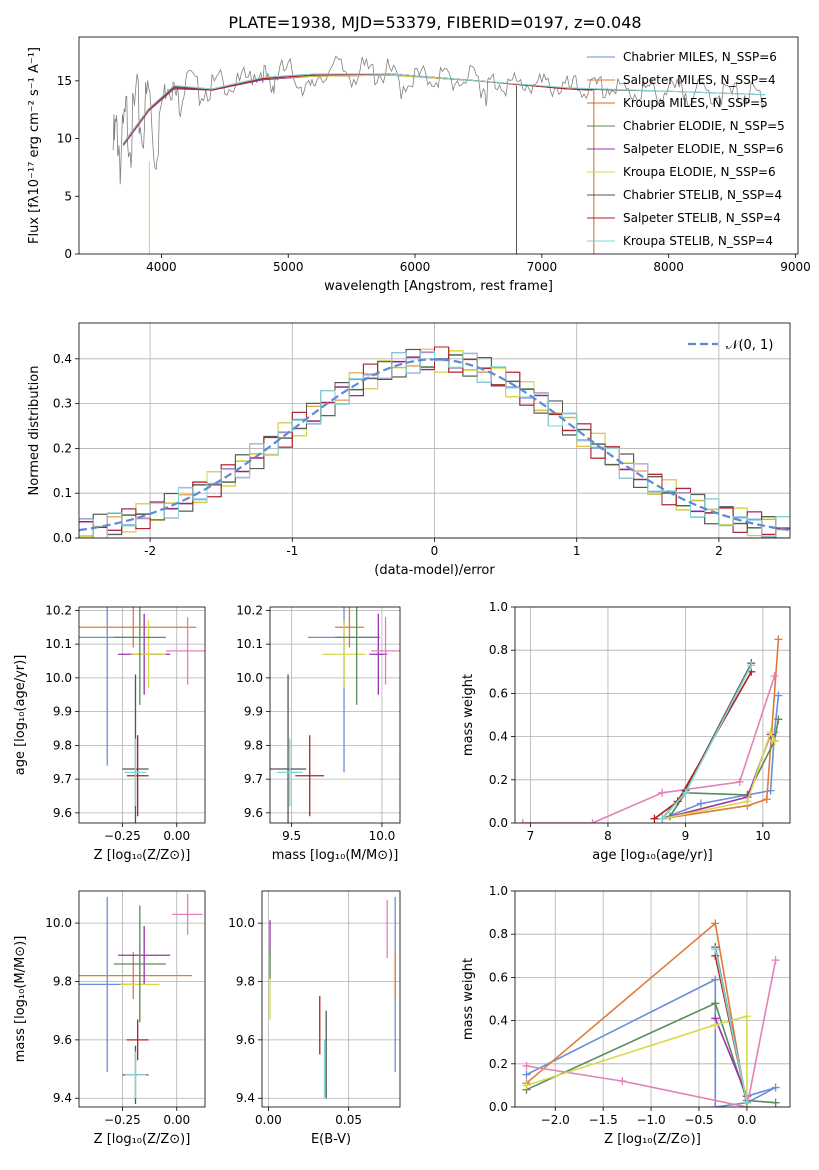  What do you see at coordinates (652, 855) in the screenshot?
I see `x-axis-label: age [log₁₀(age/yr)]` at bounding box center [652, 855].